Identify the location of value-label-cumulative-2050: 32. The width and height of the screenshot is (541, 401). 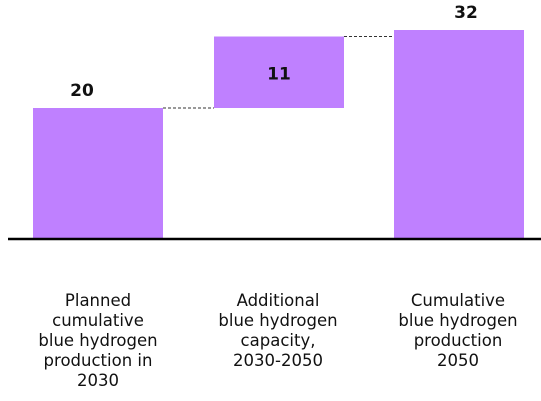
(466, 13).